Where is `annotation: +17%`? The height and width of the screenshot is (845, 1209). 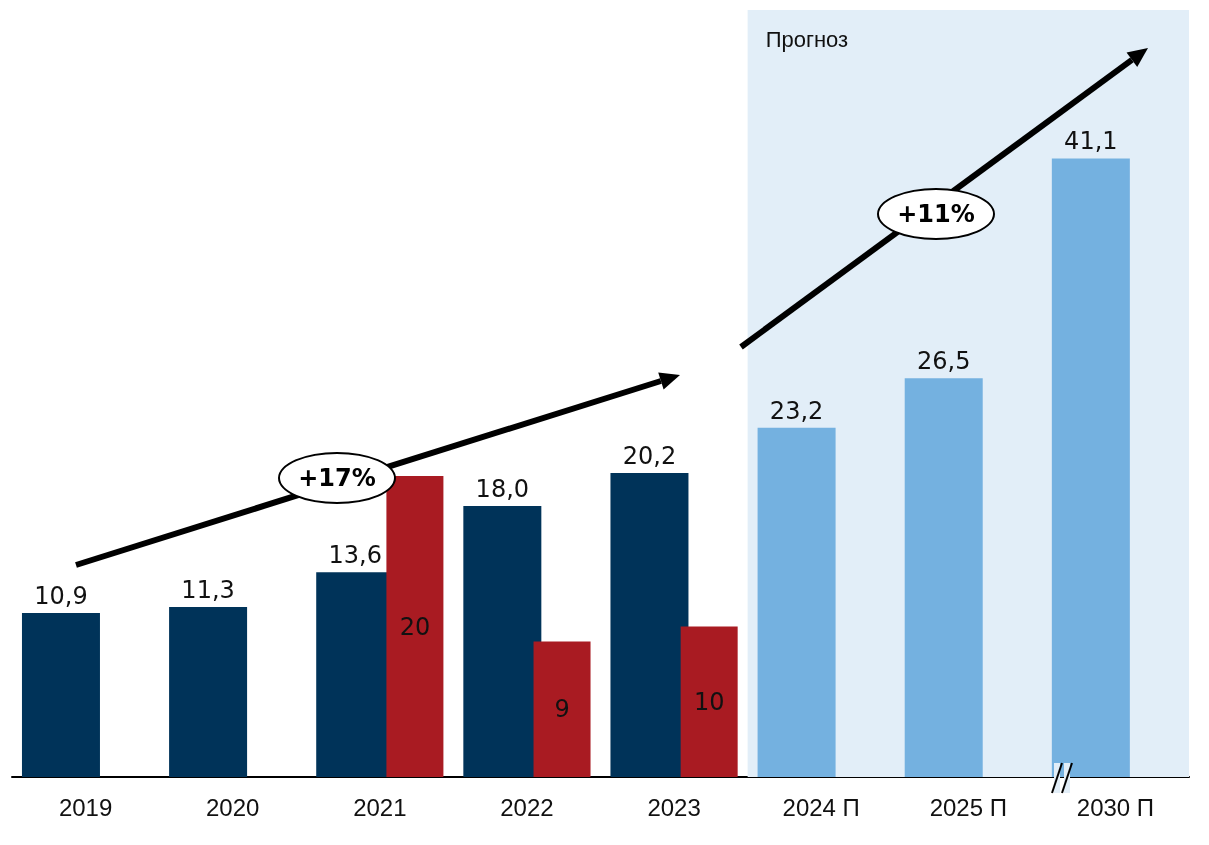 annotation: +17% is located at coordinates (337, 478).